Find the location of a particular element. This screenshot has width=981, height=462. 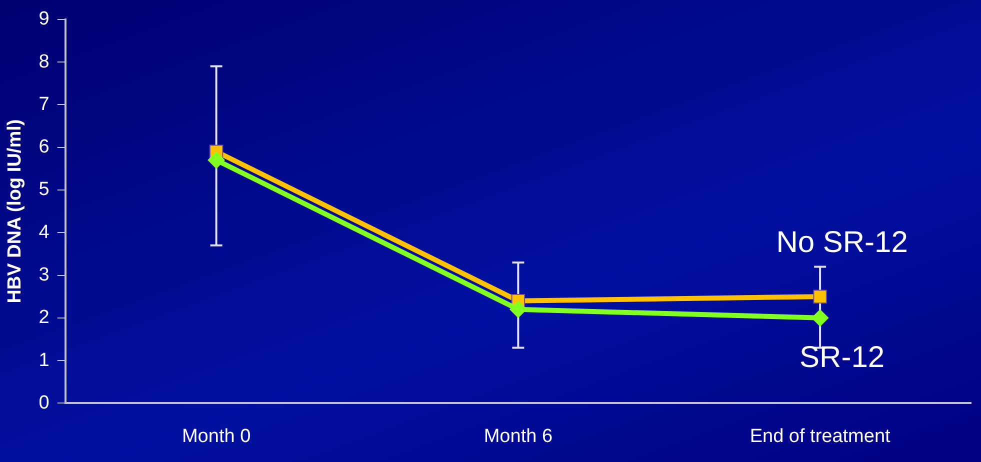

series-label: SR-12 is located at coordinates (842, 357).